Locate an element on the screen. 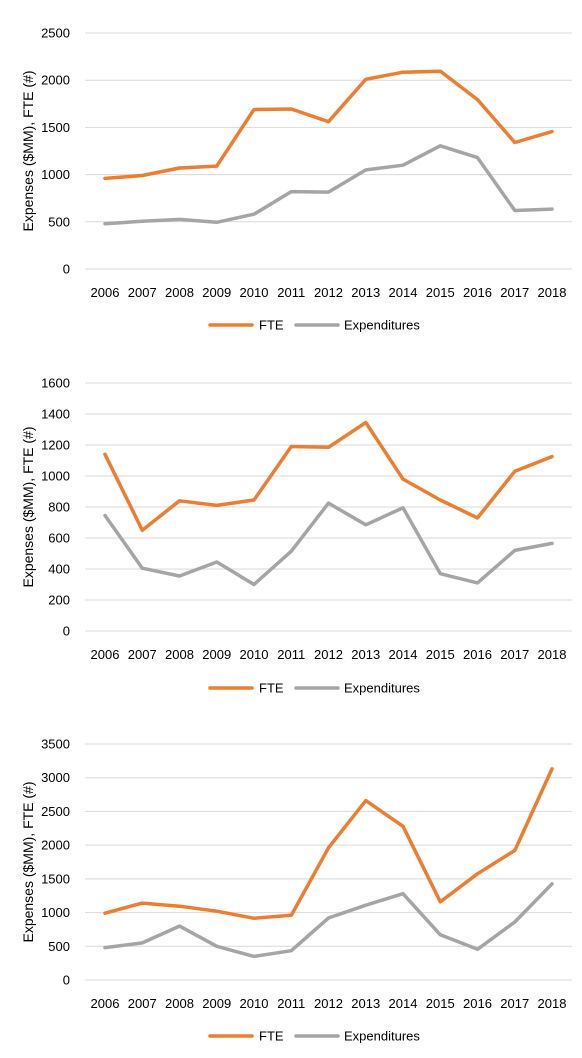  y-tick-label: 800 is located at coordinates (59, 507).